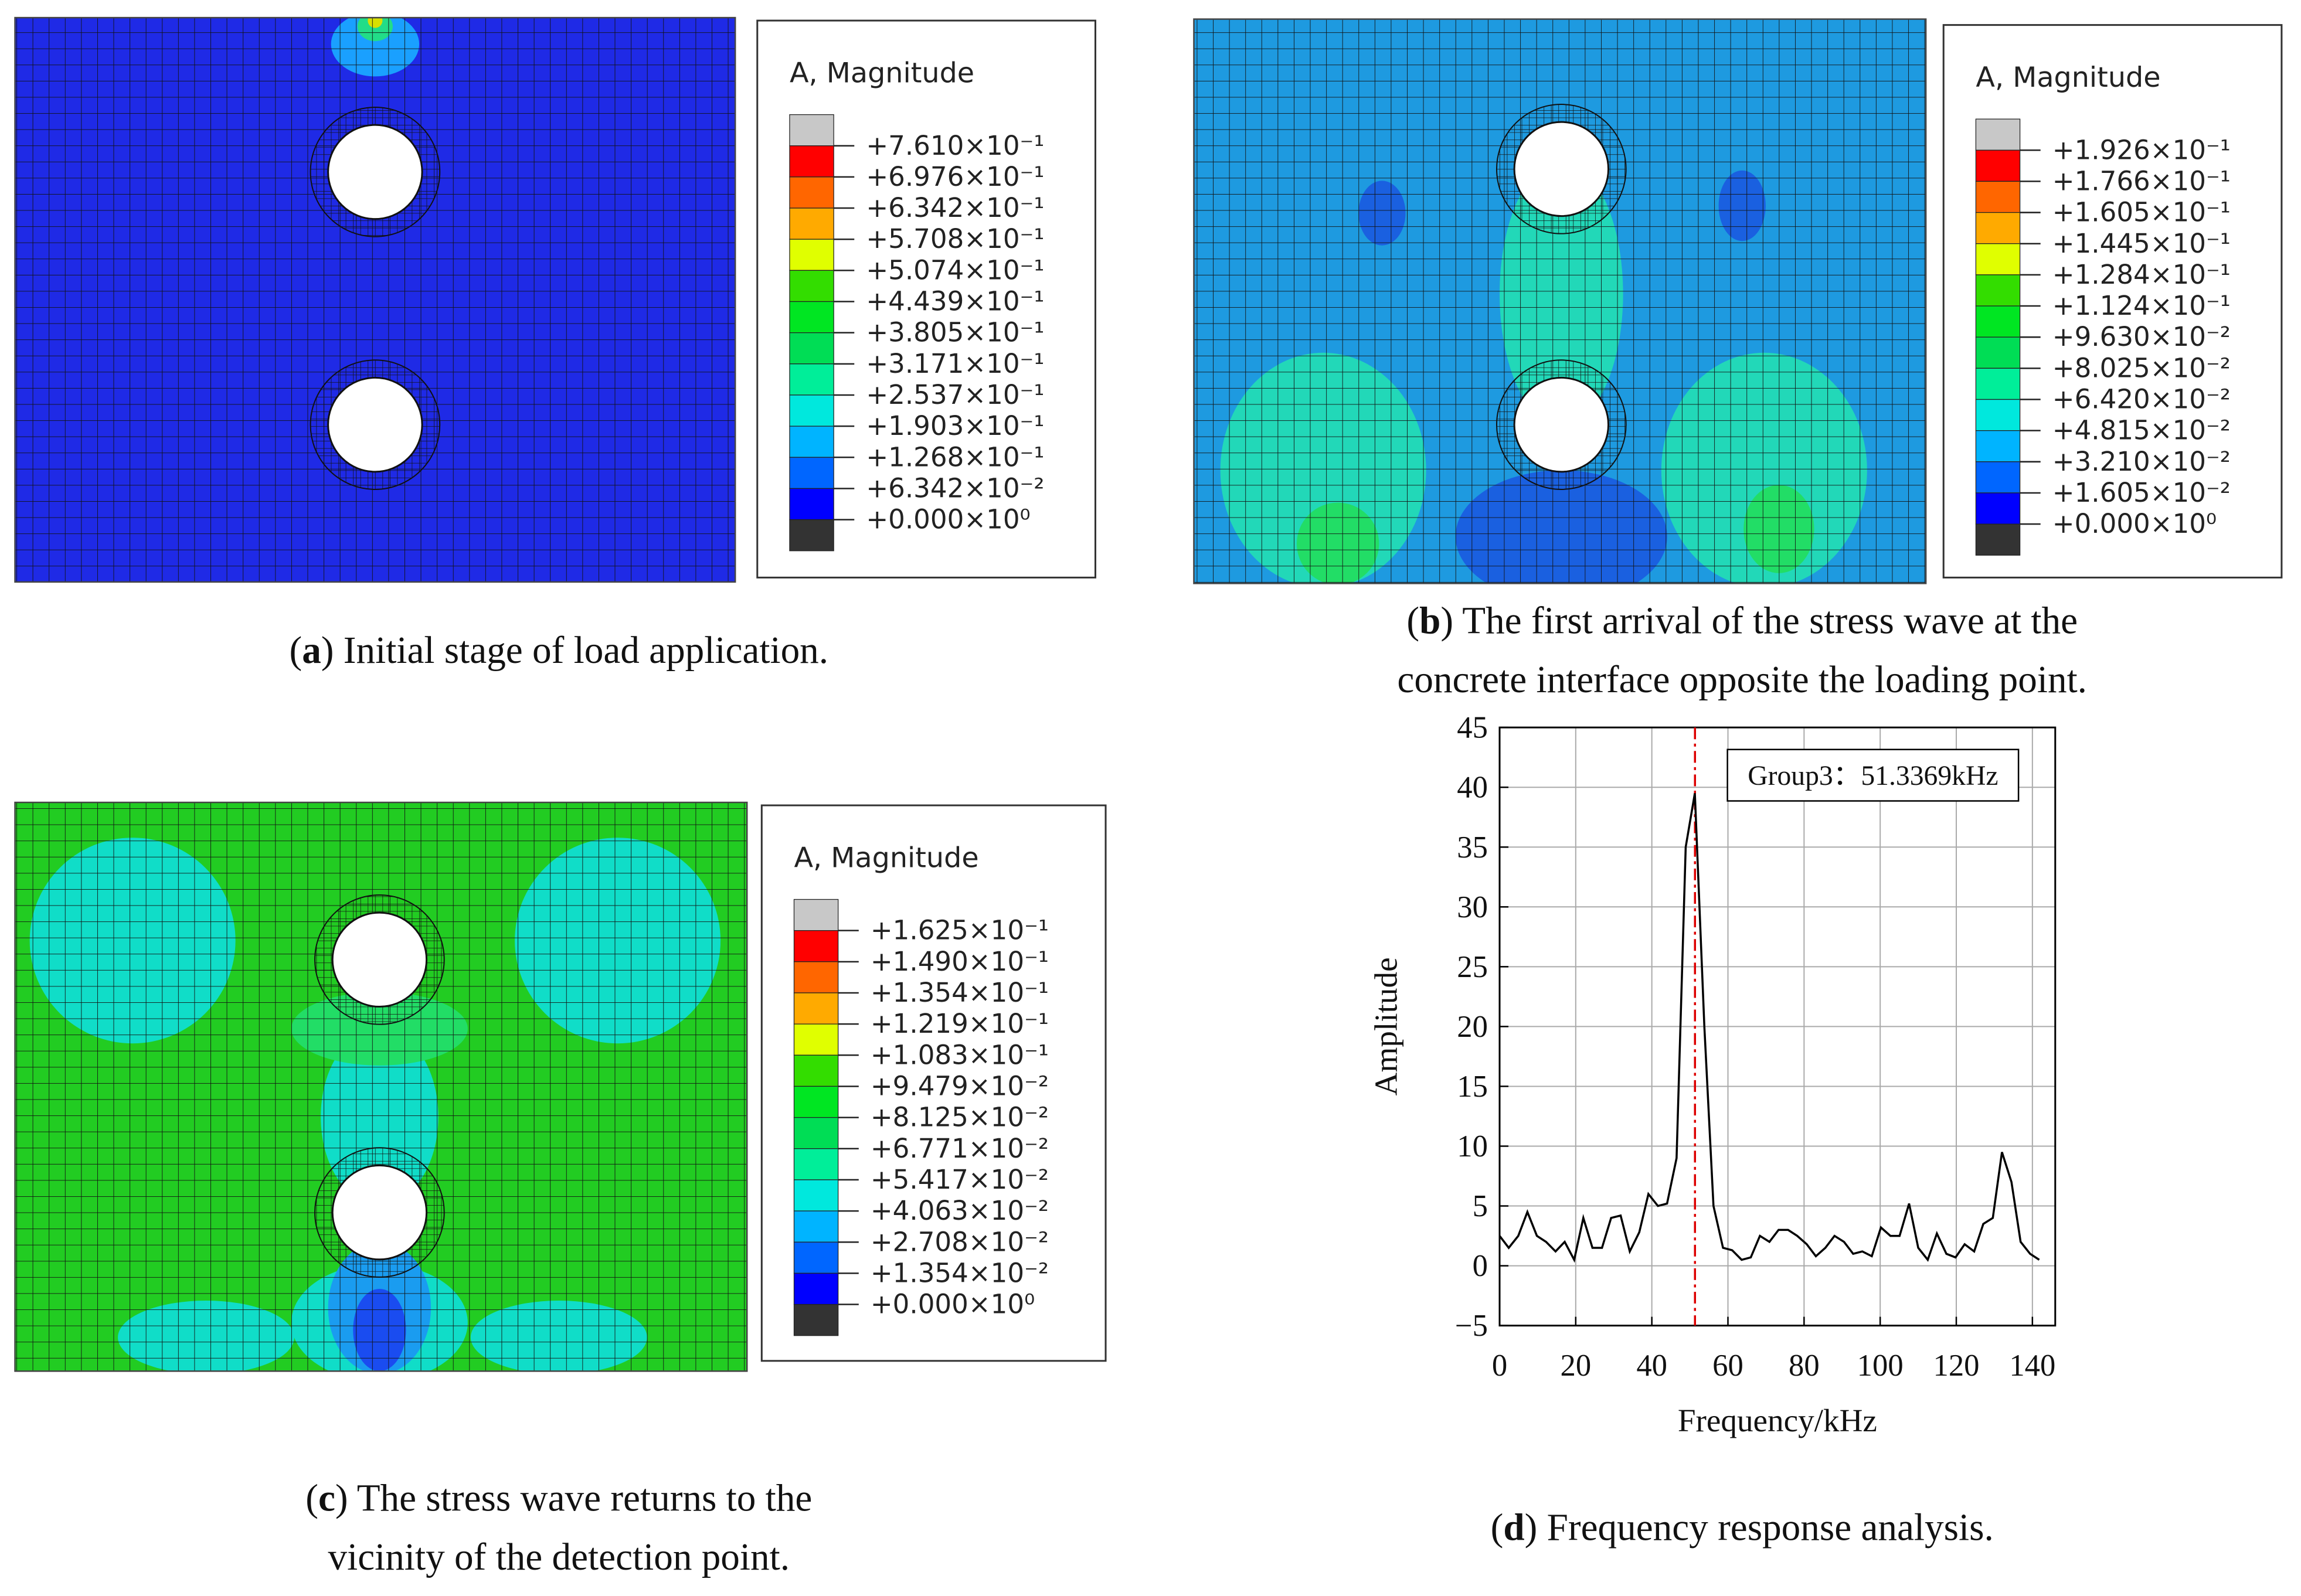 This screenshot has width=2301, height=1596. Describe the element at coordinates (1473, 1146) in the screenshot. I see `y-tick-label: 10` at that location.